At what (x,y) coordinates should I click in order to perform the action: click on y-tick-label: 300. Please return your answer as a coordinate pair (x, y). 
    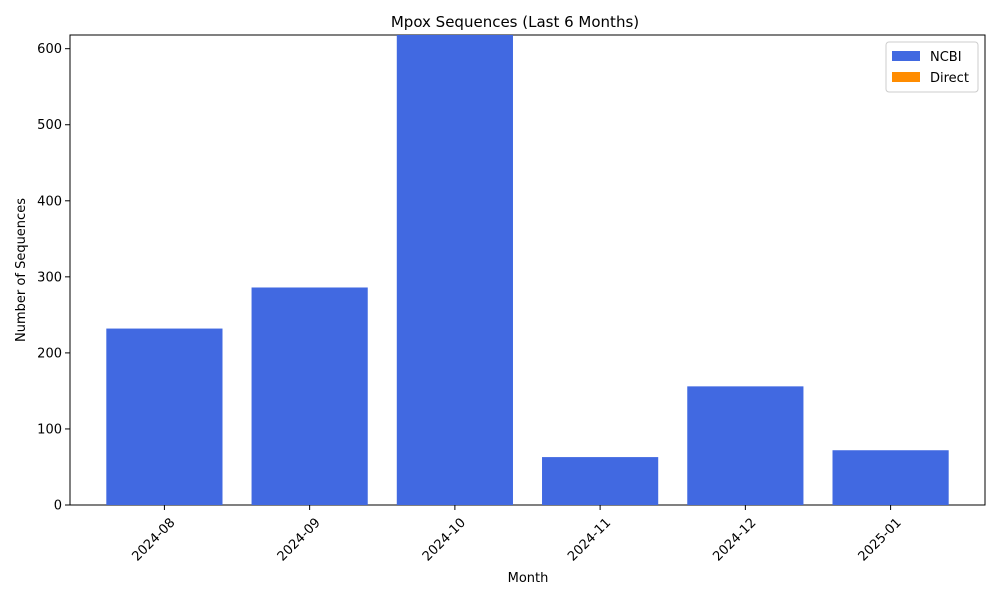
    Looking at the image, I should click on (49, 277).